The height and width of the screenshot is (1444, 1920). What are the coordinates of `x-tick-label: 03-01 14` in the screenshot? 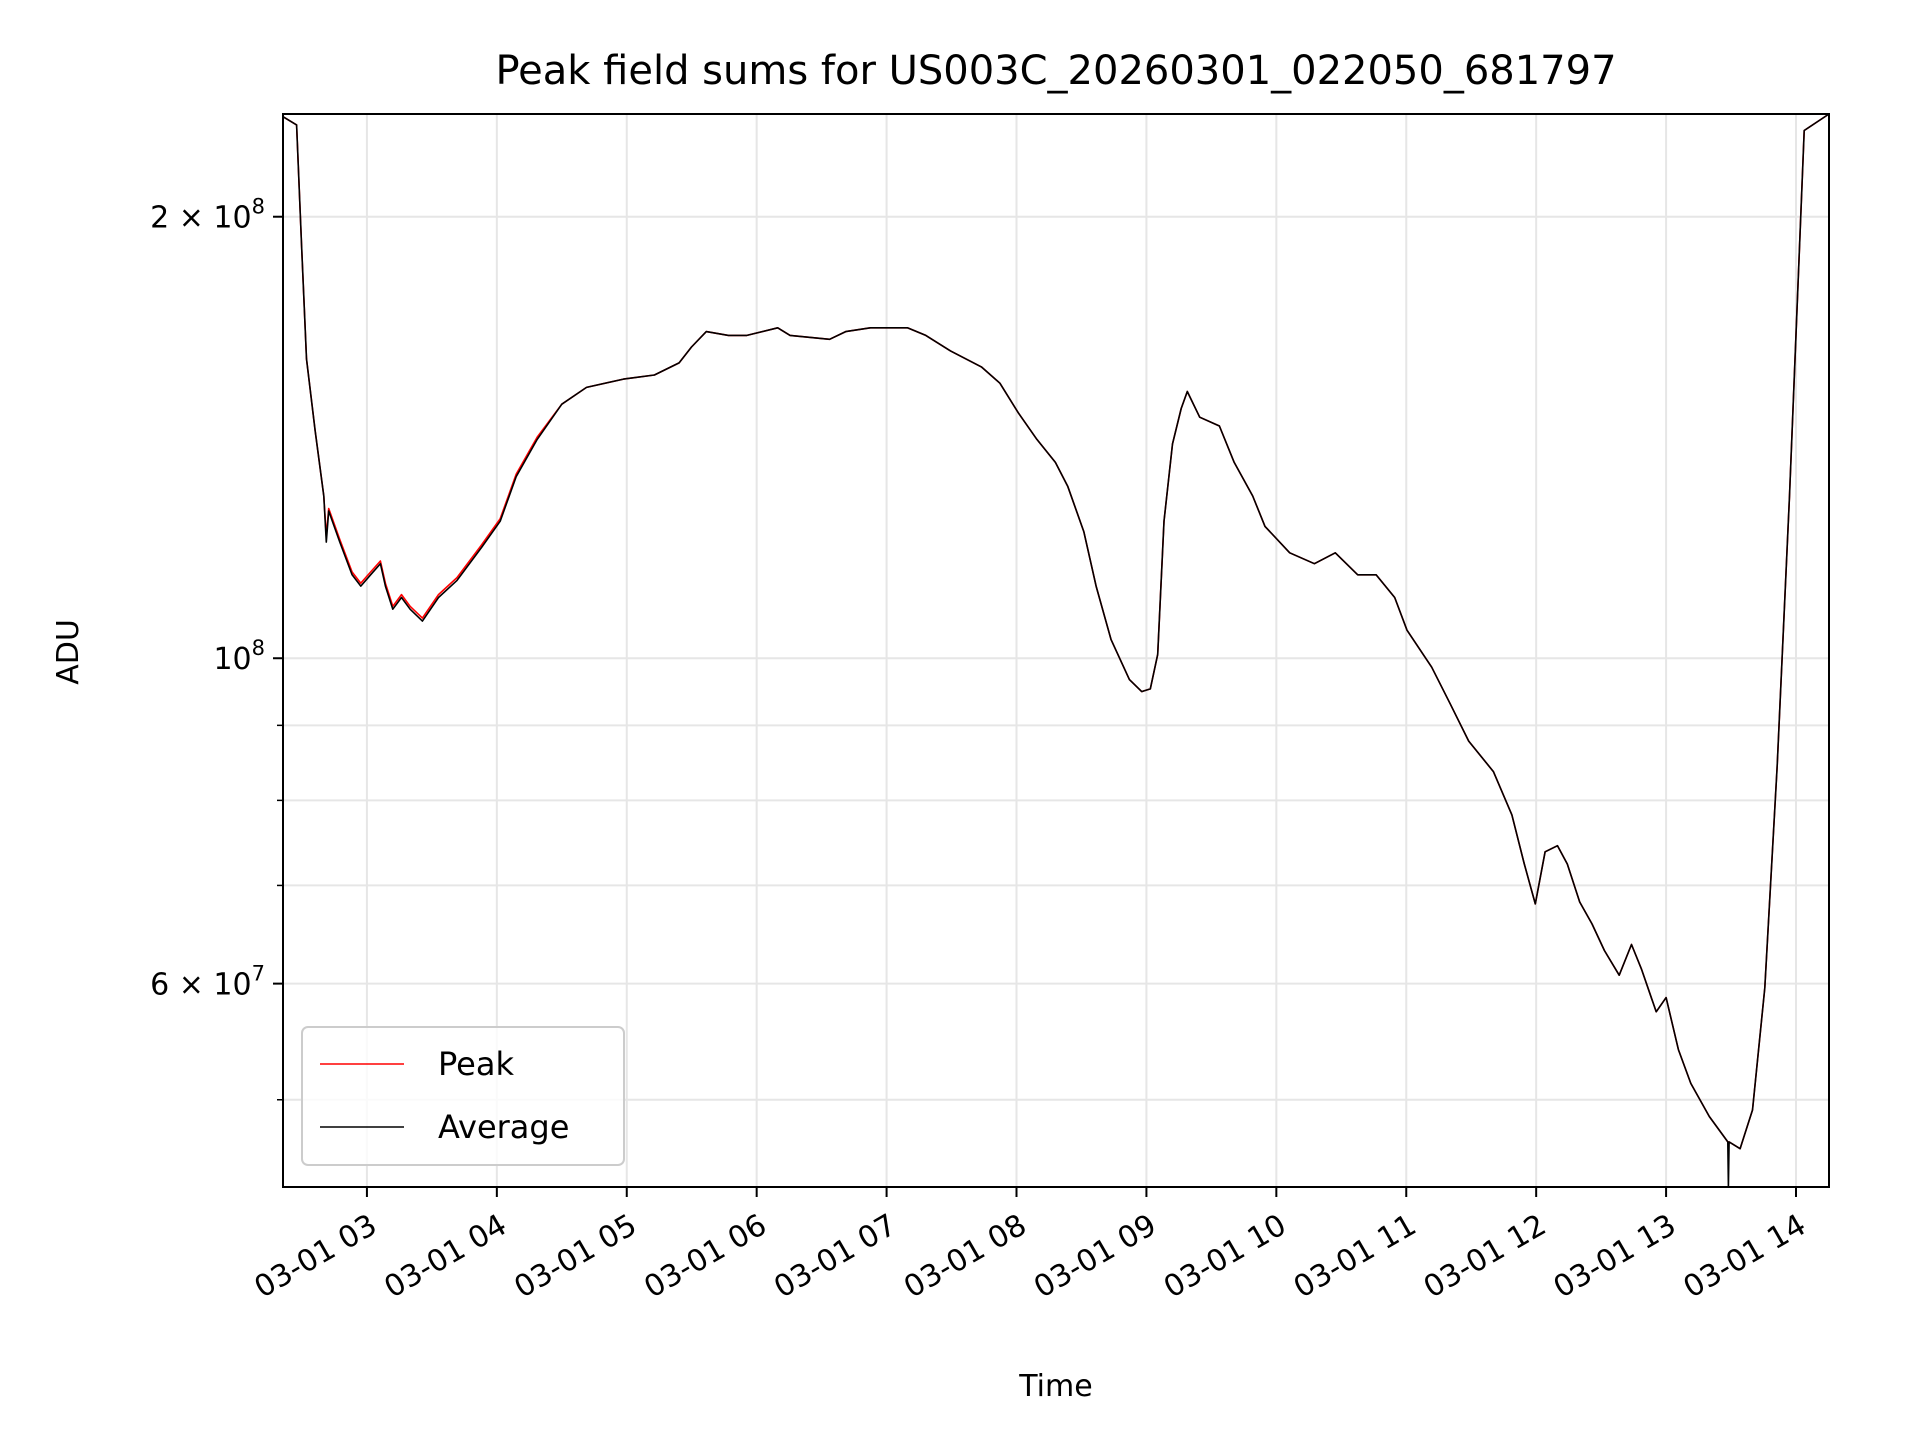 It's located at (1745, 1257).